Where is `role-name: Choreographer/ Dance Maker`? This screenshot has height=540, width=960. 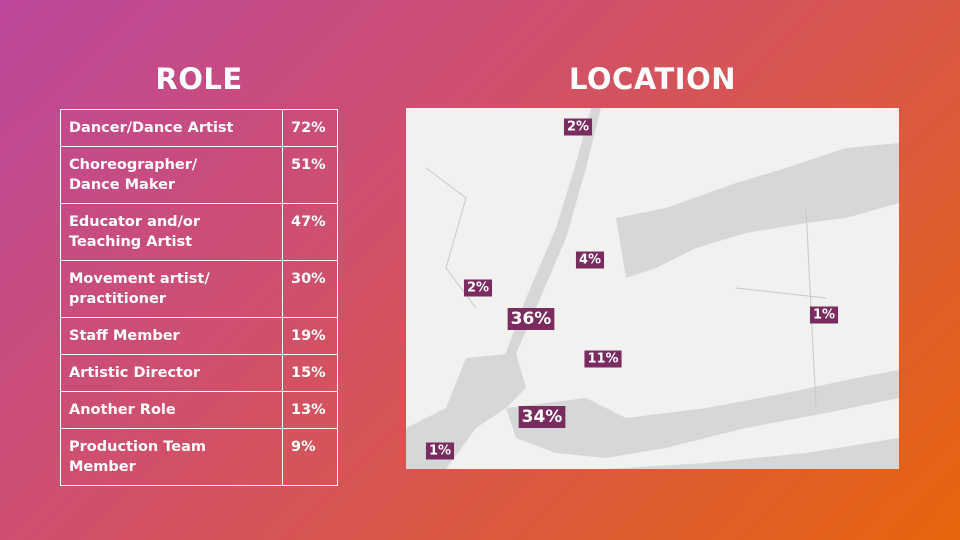
role-name: Choreographer/ Dance Maker is located at coordinates (171, 175).